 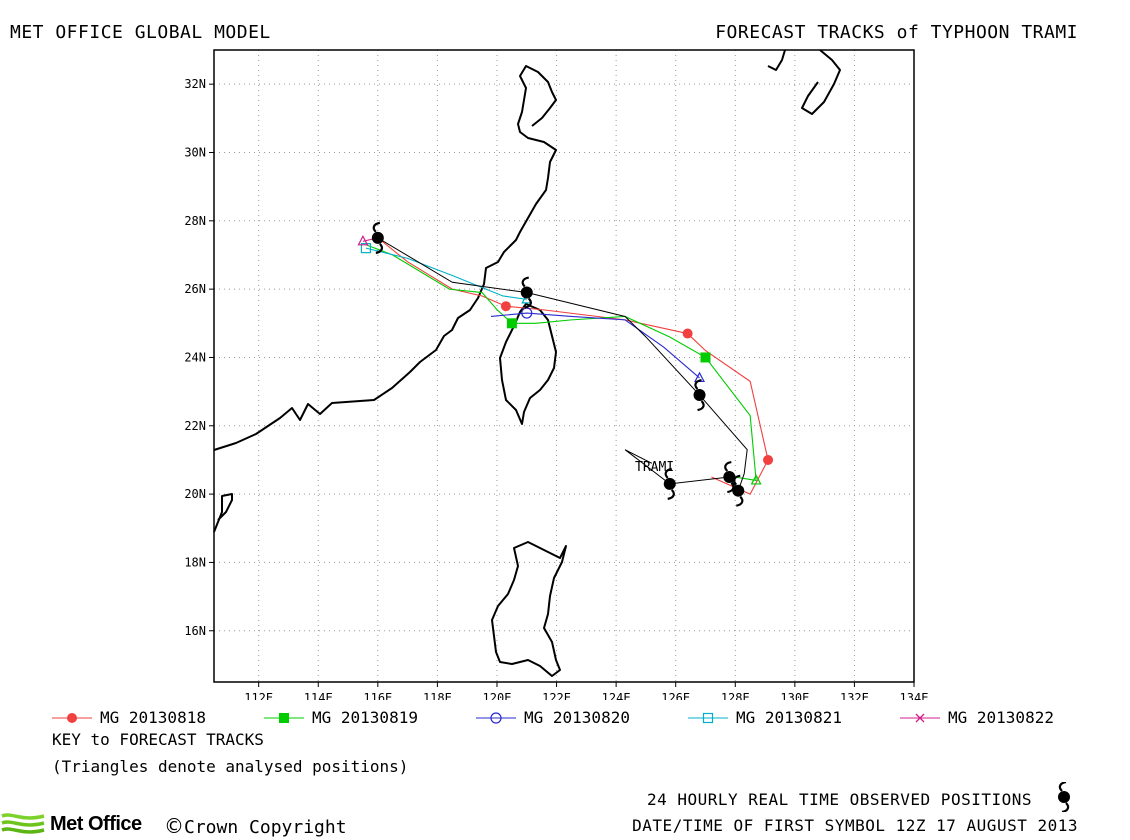 What do you see at coordinates (195, 152) in the screenshot?
I see `tick-label-lat: 30N` at bounding box center [195, 152].